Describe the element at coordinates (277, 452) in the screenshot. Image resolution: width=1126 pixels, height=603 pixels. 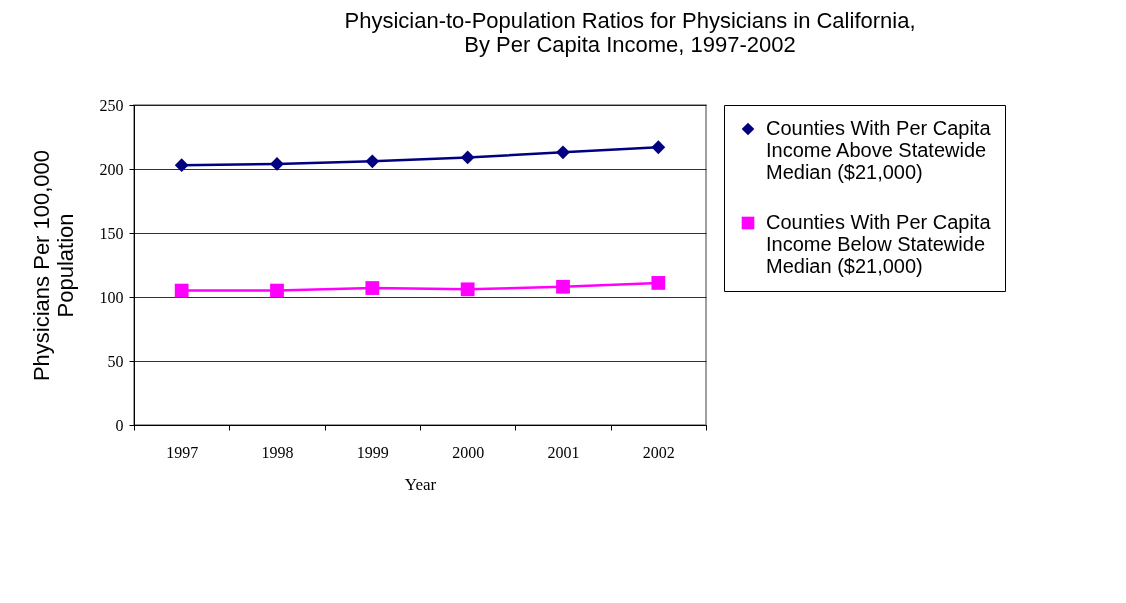
I see `x-tick-label: 1998` at that location.